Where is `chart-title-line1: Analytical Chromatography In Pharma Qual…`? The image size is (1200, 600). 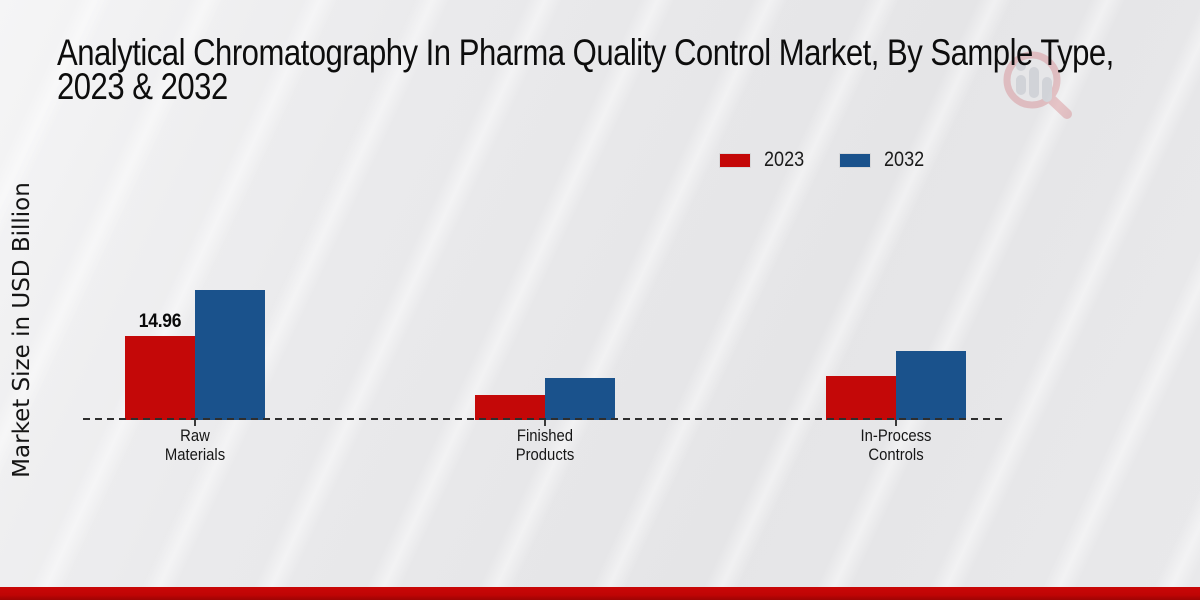 chart-title-line1: Analytical Chromatography In Pharma Qual… is located at coordinates (585, 52).